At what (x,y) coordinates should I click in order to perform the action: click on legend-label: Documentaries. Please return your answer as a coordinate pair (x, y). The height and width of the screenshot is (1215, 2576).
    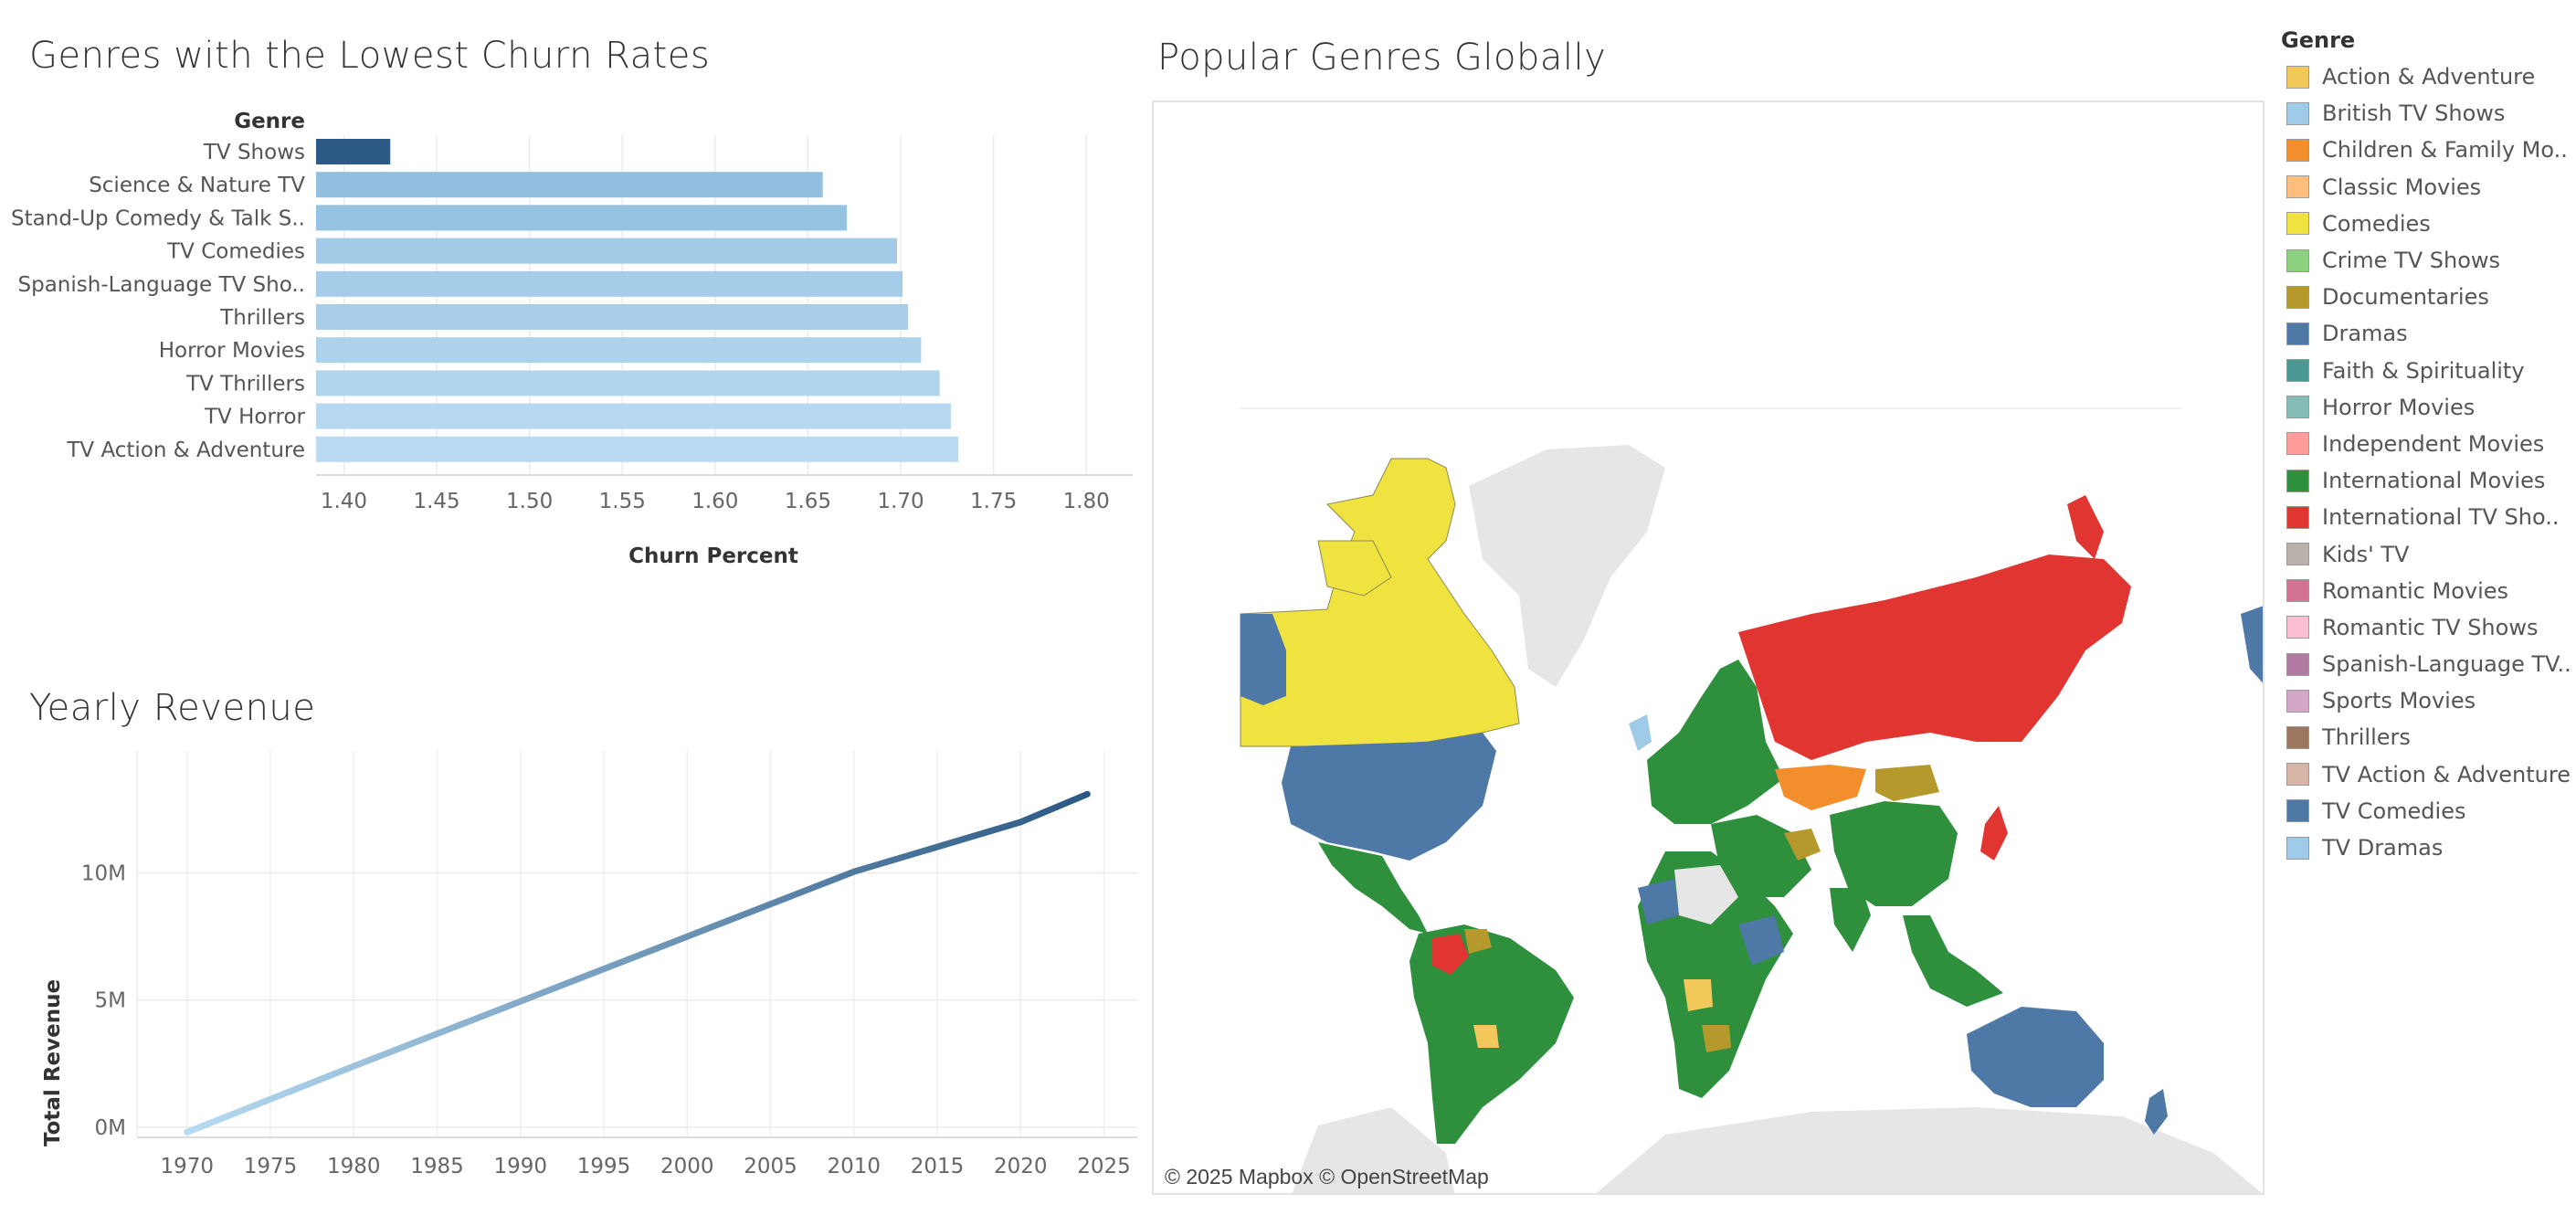
    Looking at the image, I should click on (2405, 297).